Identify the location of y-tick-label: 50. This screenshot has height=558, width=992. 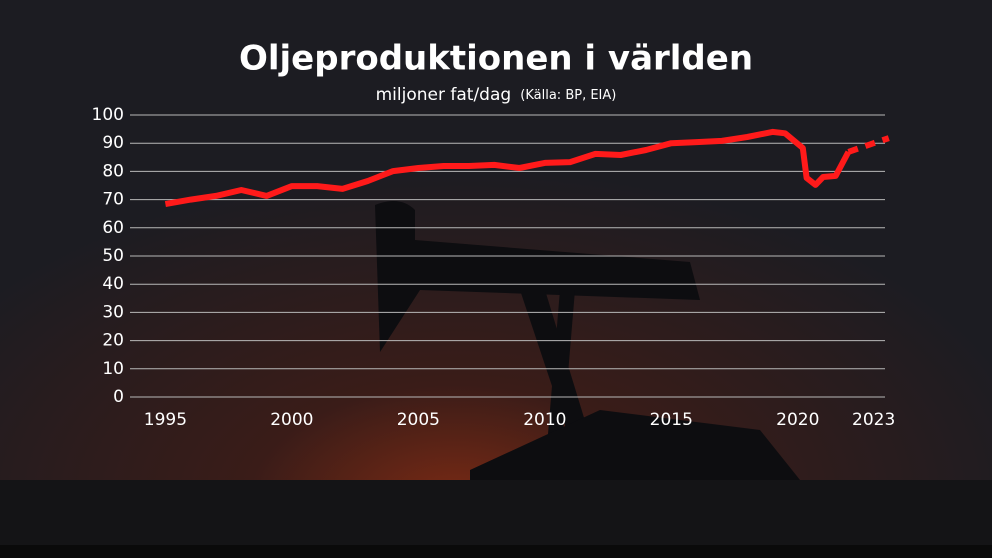
(113, 256).